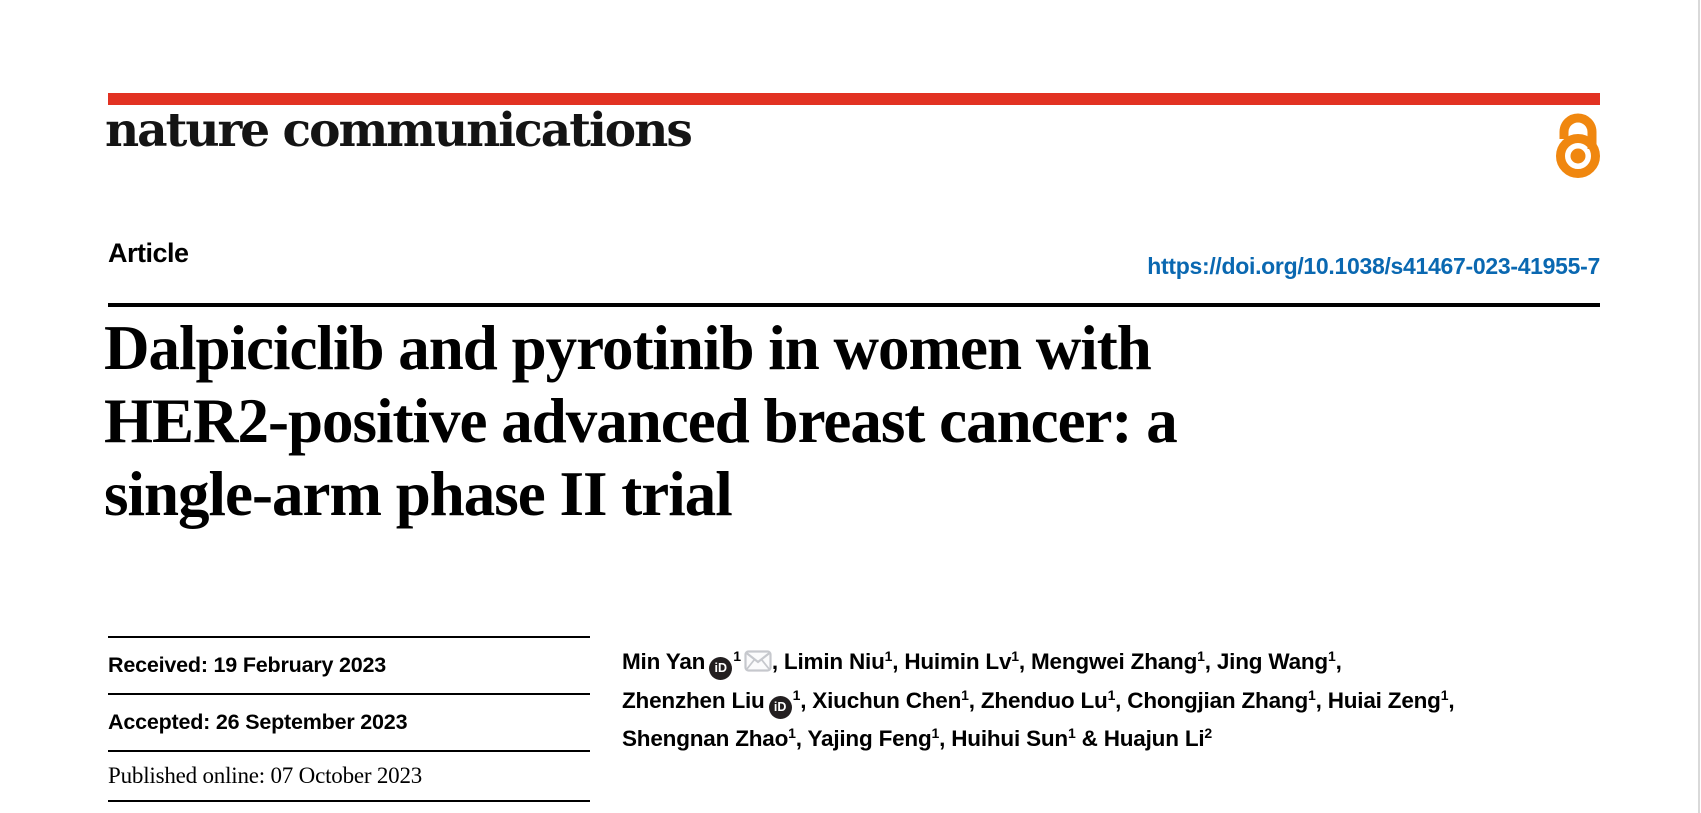 The height and width of the screenshot is (813, 1701). I want to click on author-name: Min Yan, so click(664, 661).